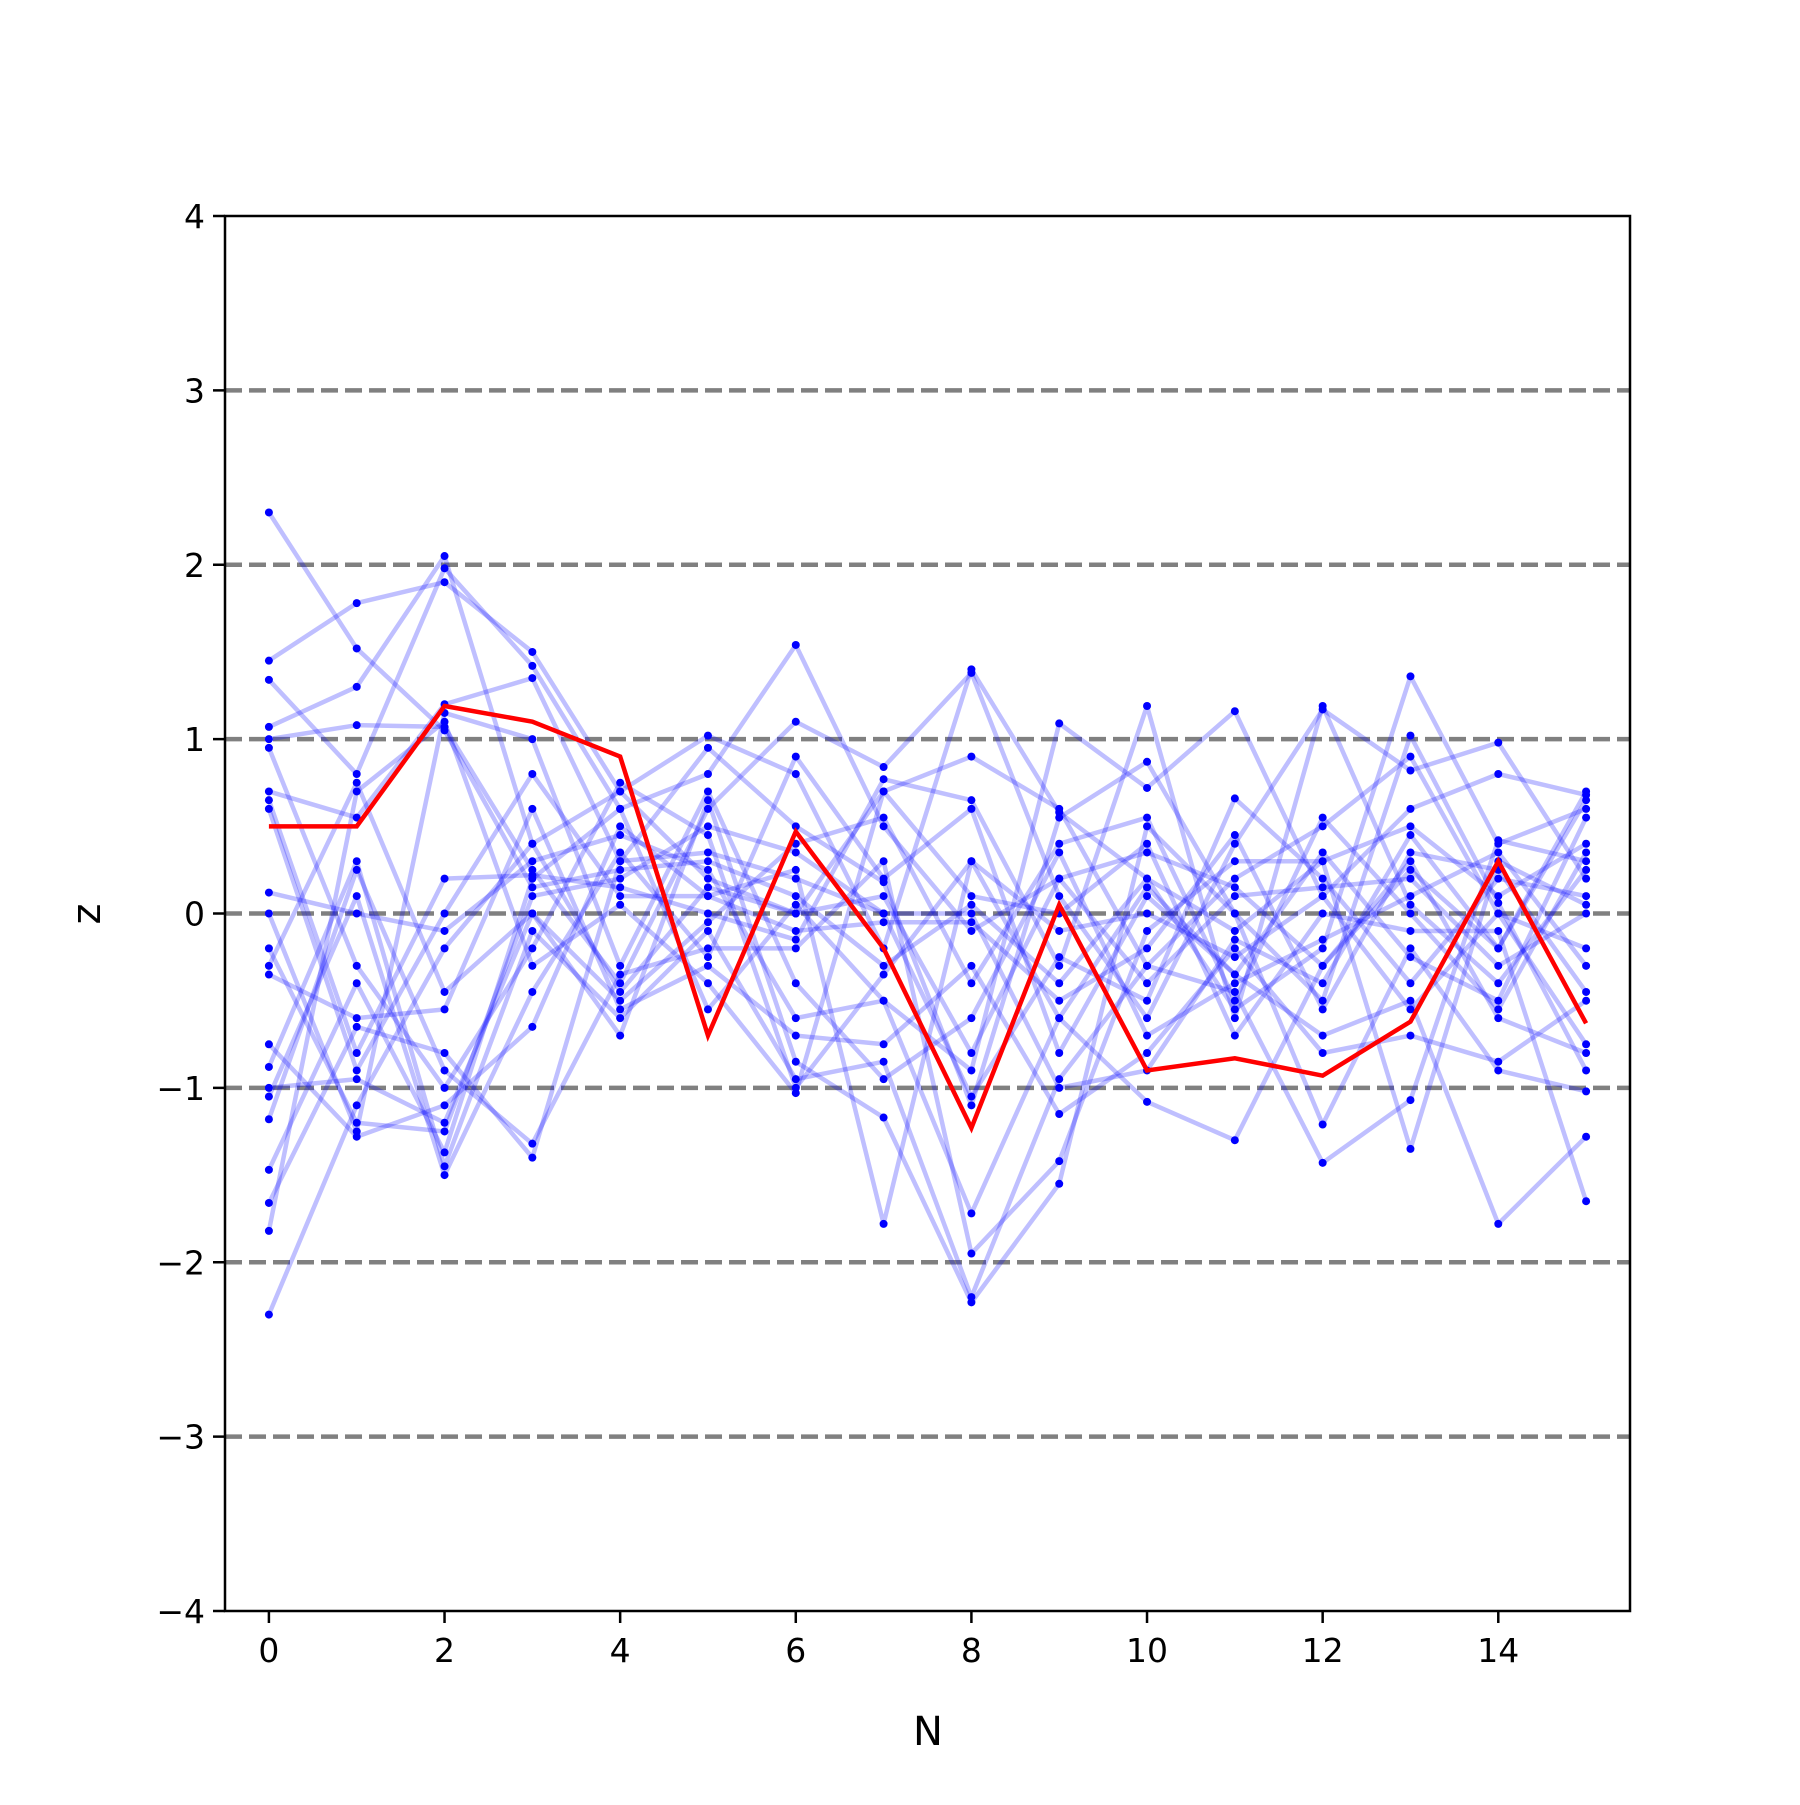 Image resolution: width=1800 pixels, height=1805 pixels. I want to click on x-tick-label: 12, so click(1323, 1650).